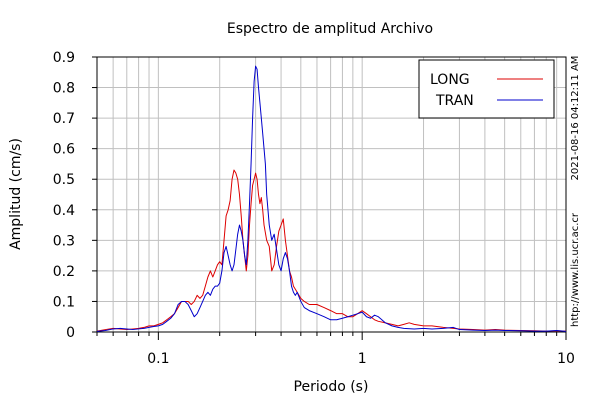  I want to click on y-tick-label: 0.3, so click(64, 241).